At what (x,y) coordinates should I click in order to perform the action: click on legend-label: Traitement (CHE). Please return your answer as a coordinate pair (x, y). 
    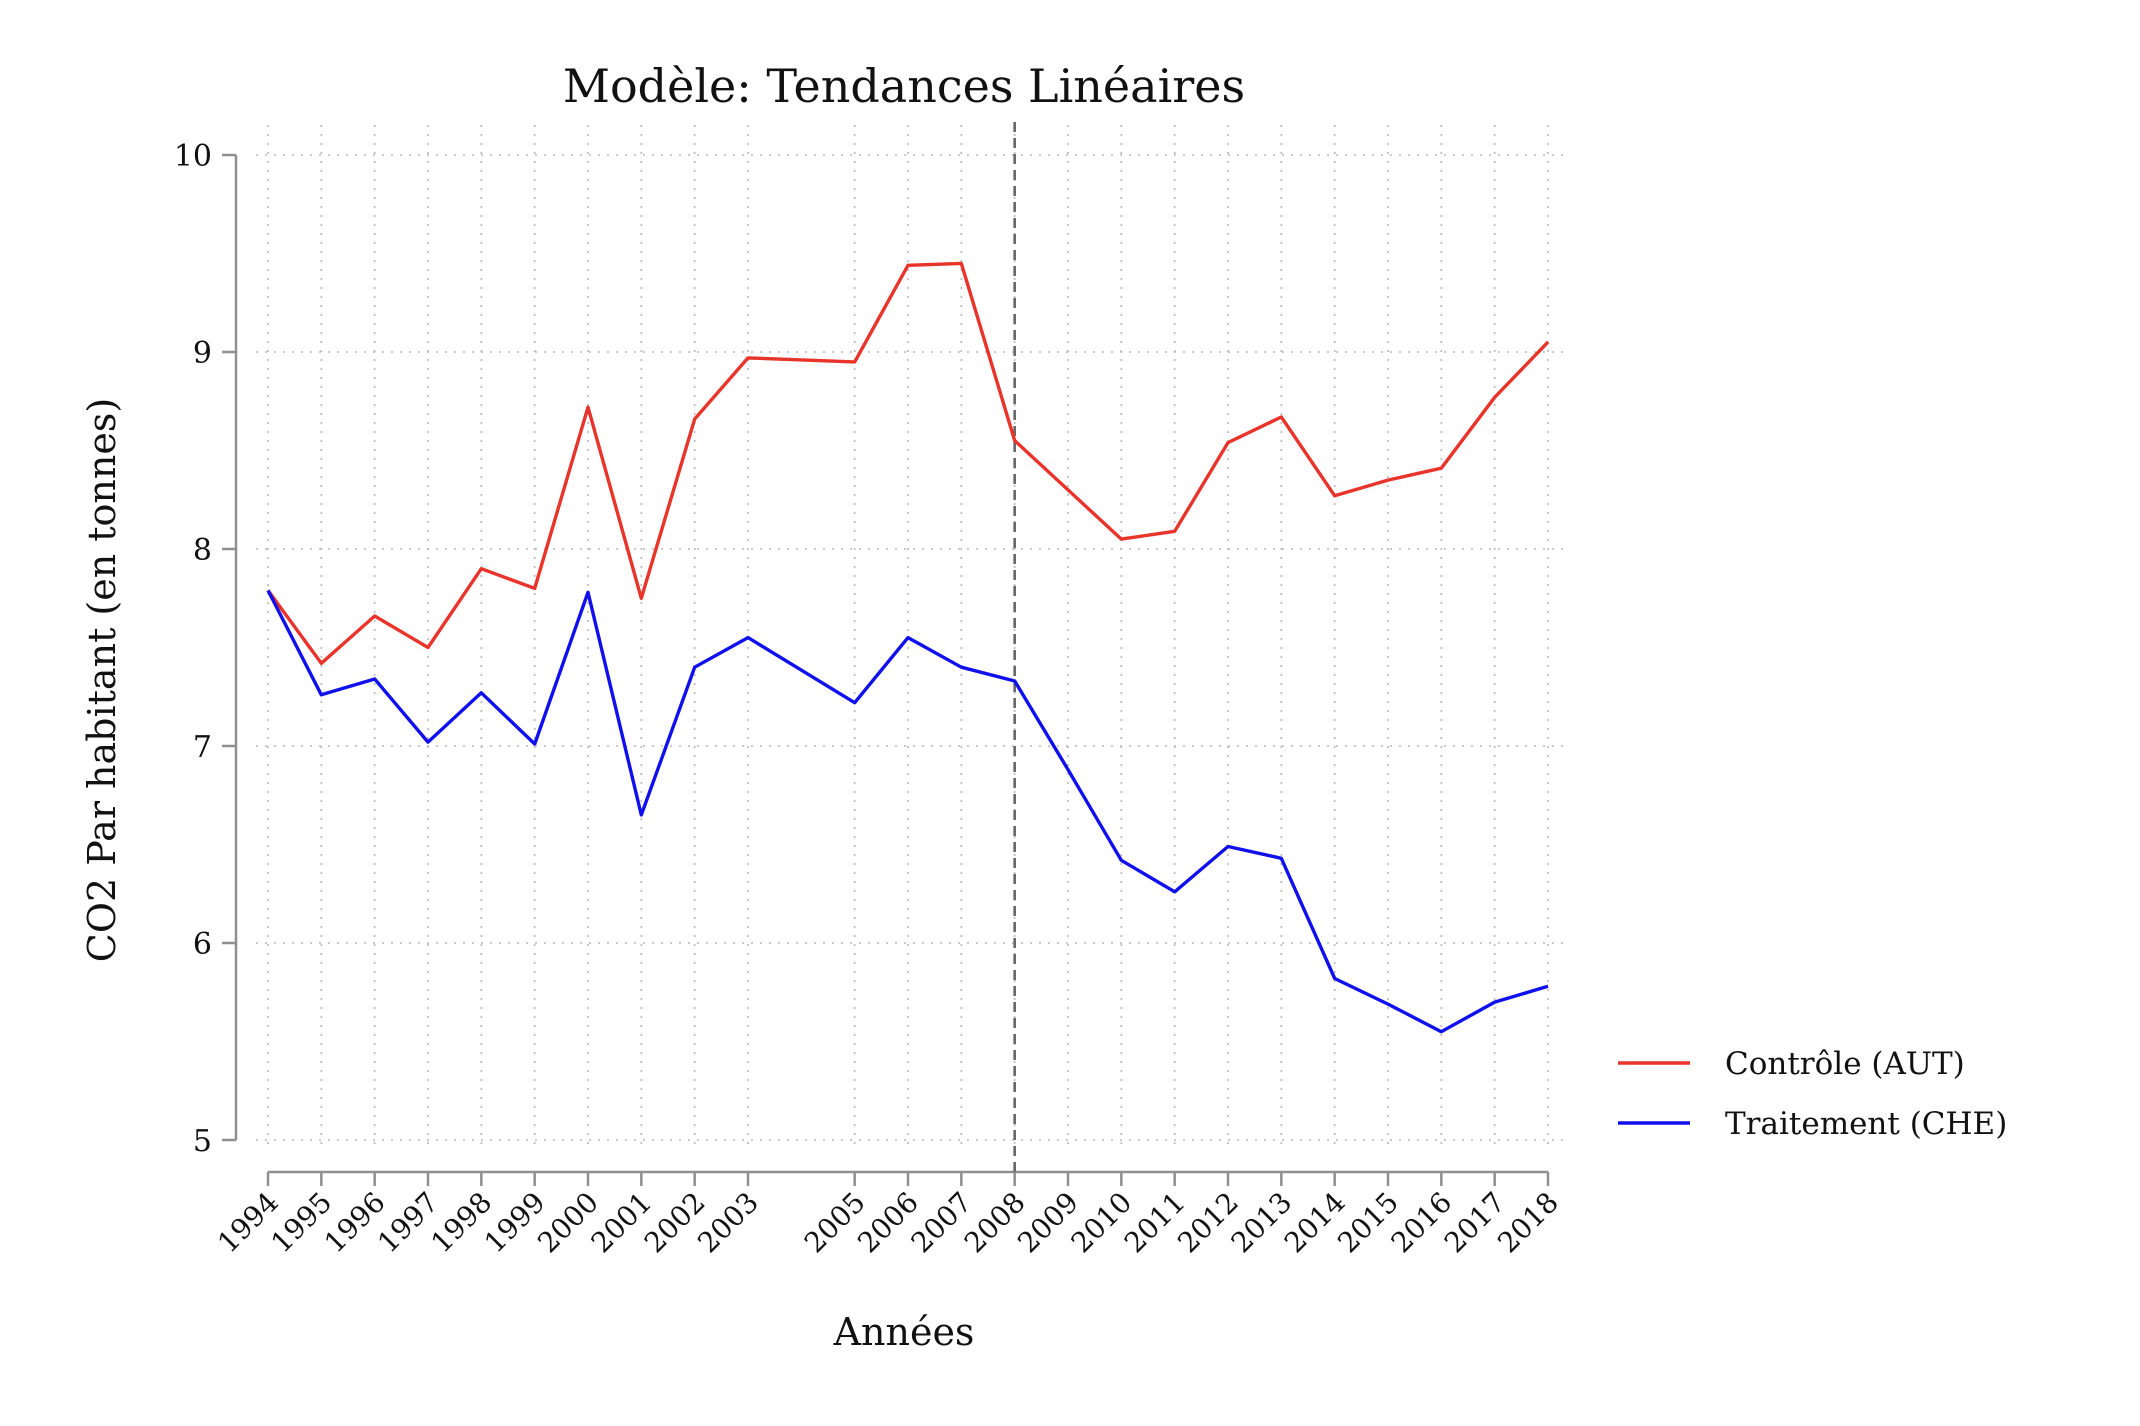
    Looking at the image, I should click on (1866, 1124).